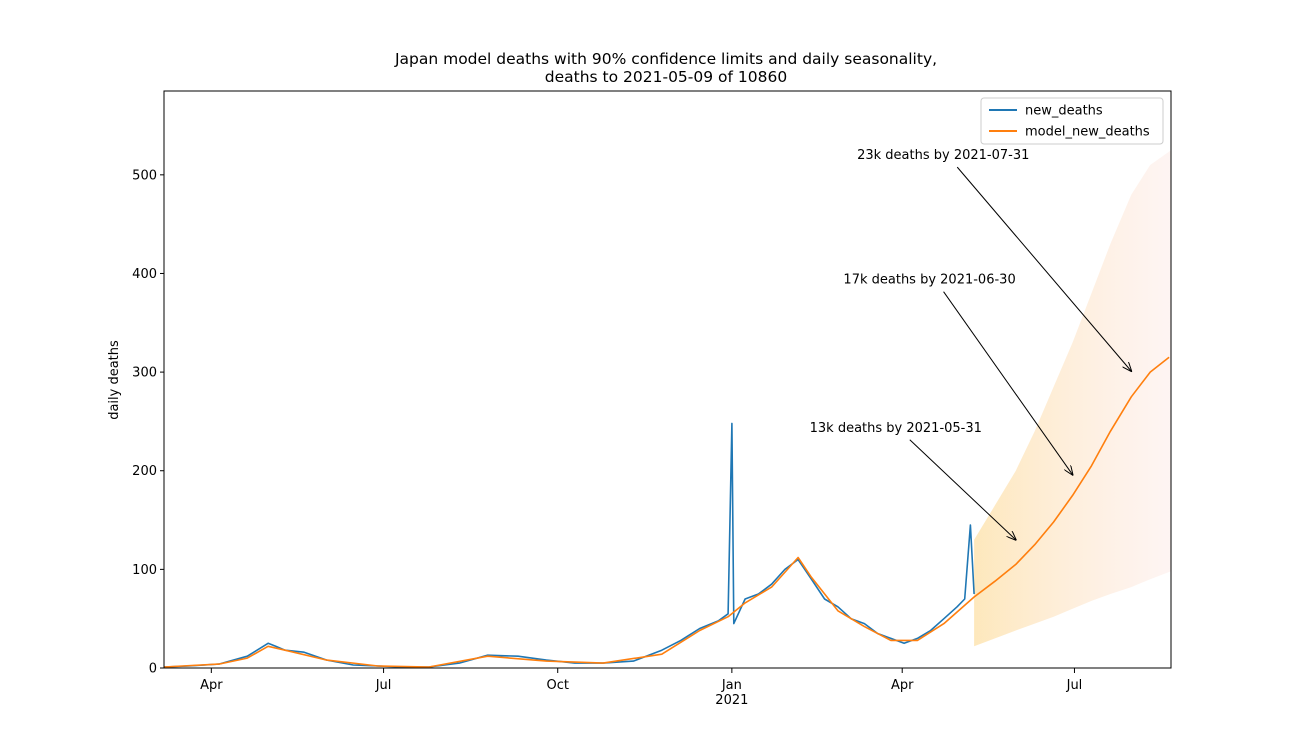 The image size is (1300, 750). Describe the element at coordinates (144, 471) in the screenshot. I see `y-tick-label: 200` at that location.